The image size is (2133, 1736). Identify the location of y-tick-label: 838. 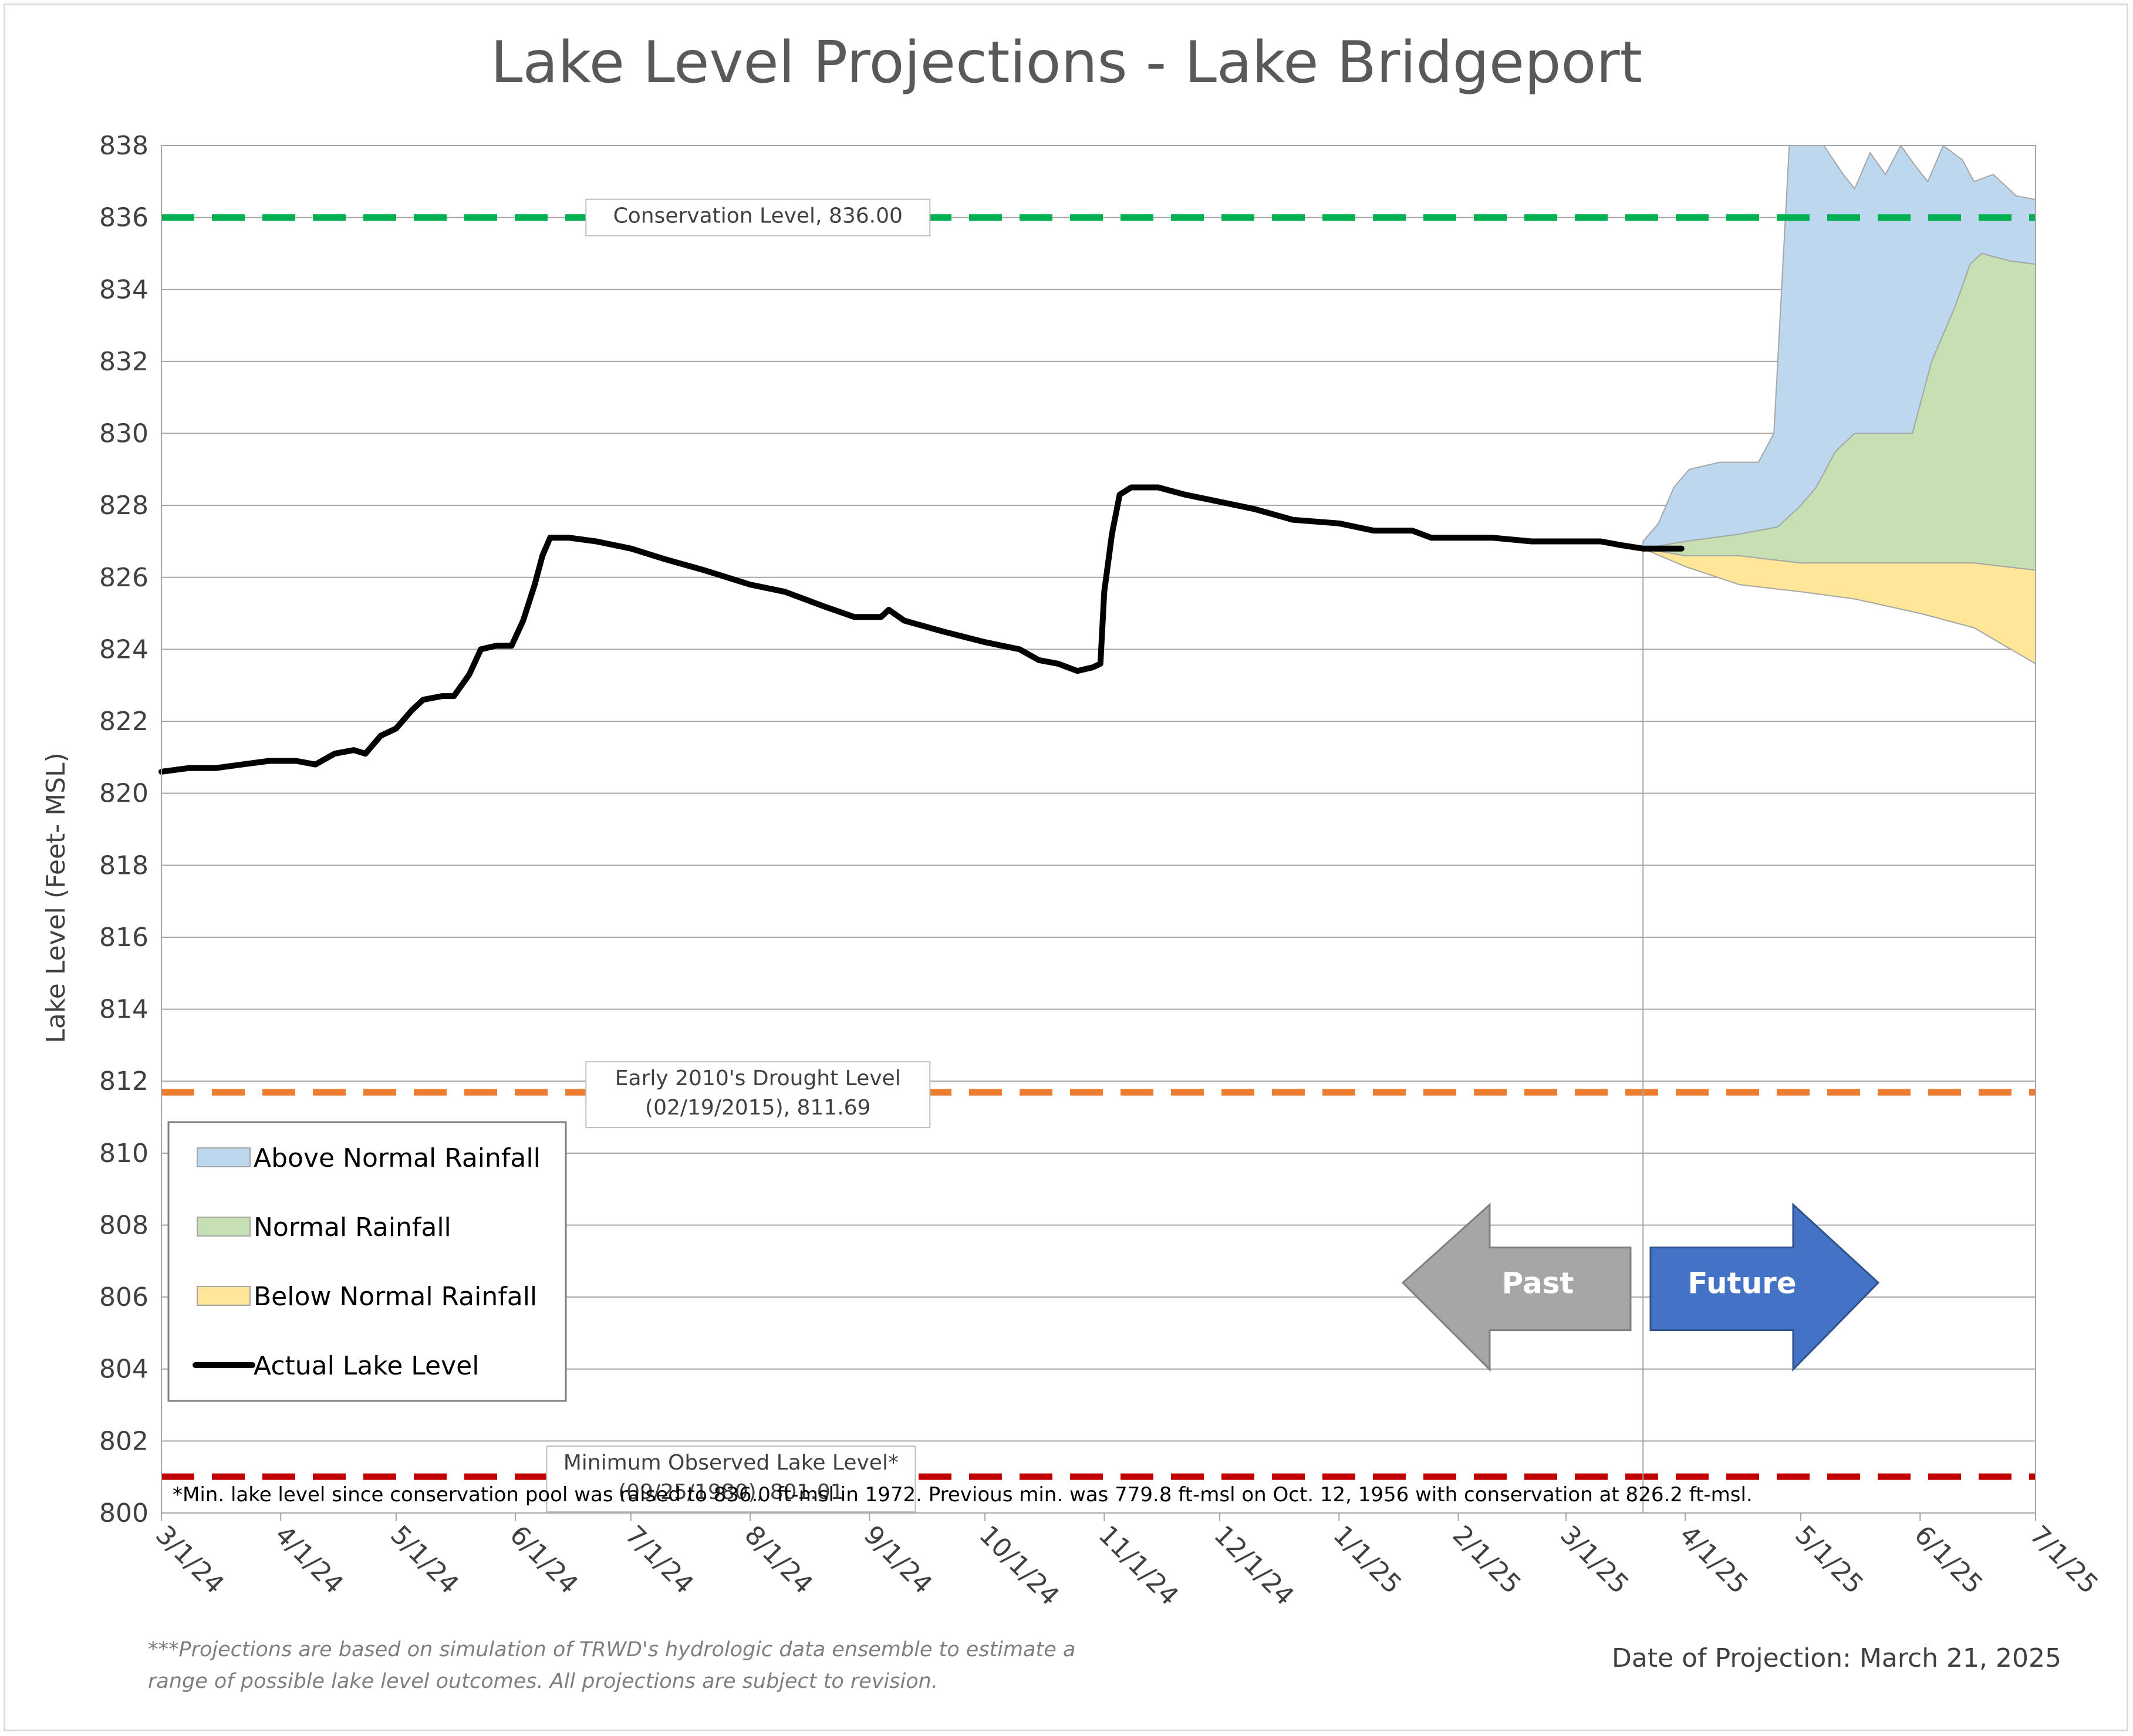
(124, 146).